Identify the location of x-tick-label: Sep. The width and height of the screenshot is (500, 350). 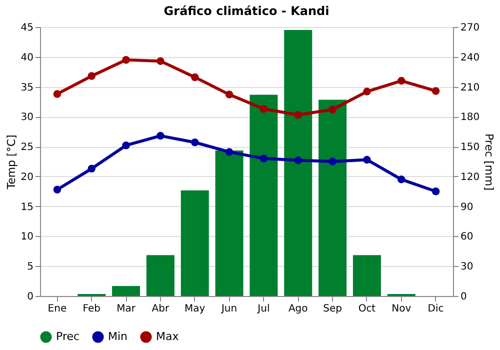
(332, 309).